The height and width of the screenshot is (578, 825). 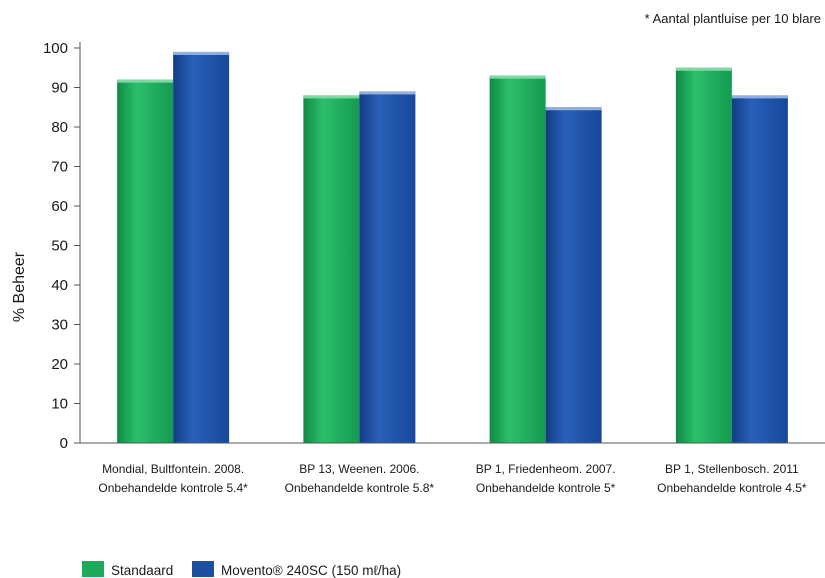 What do you see at coordinates (55, 48) in the screenshot?
I see `y-tick-label: 100` at bounding box center [55, 48].